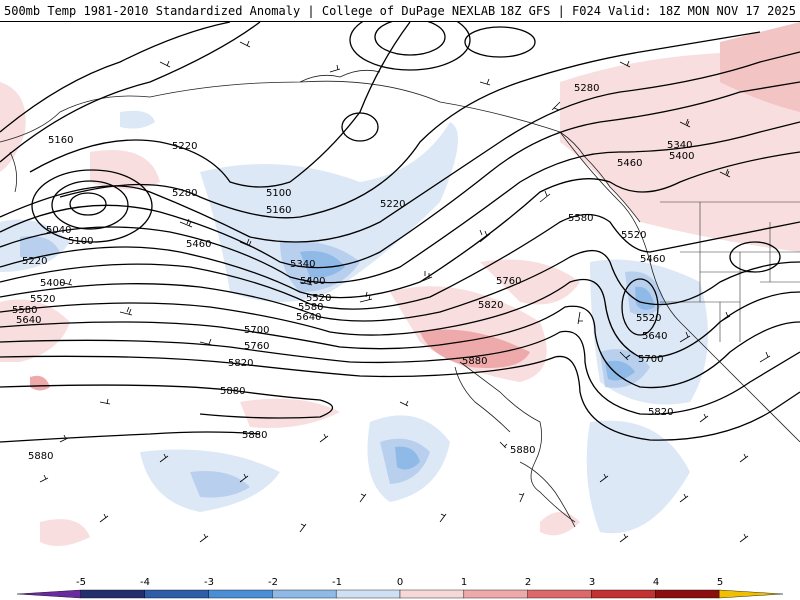  What do you see at coordinates (81, 582) in the screenshot?
I see `colorbar-tick: -5` at bounding box center [81, 582].